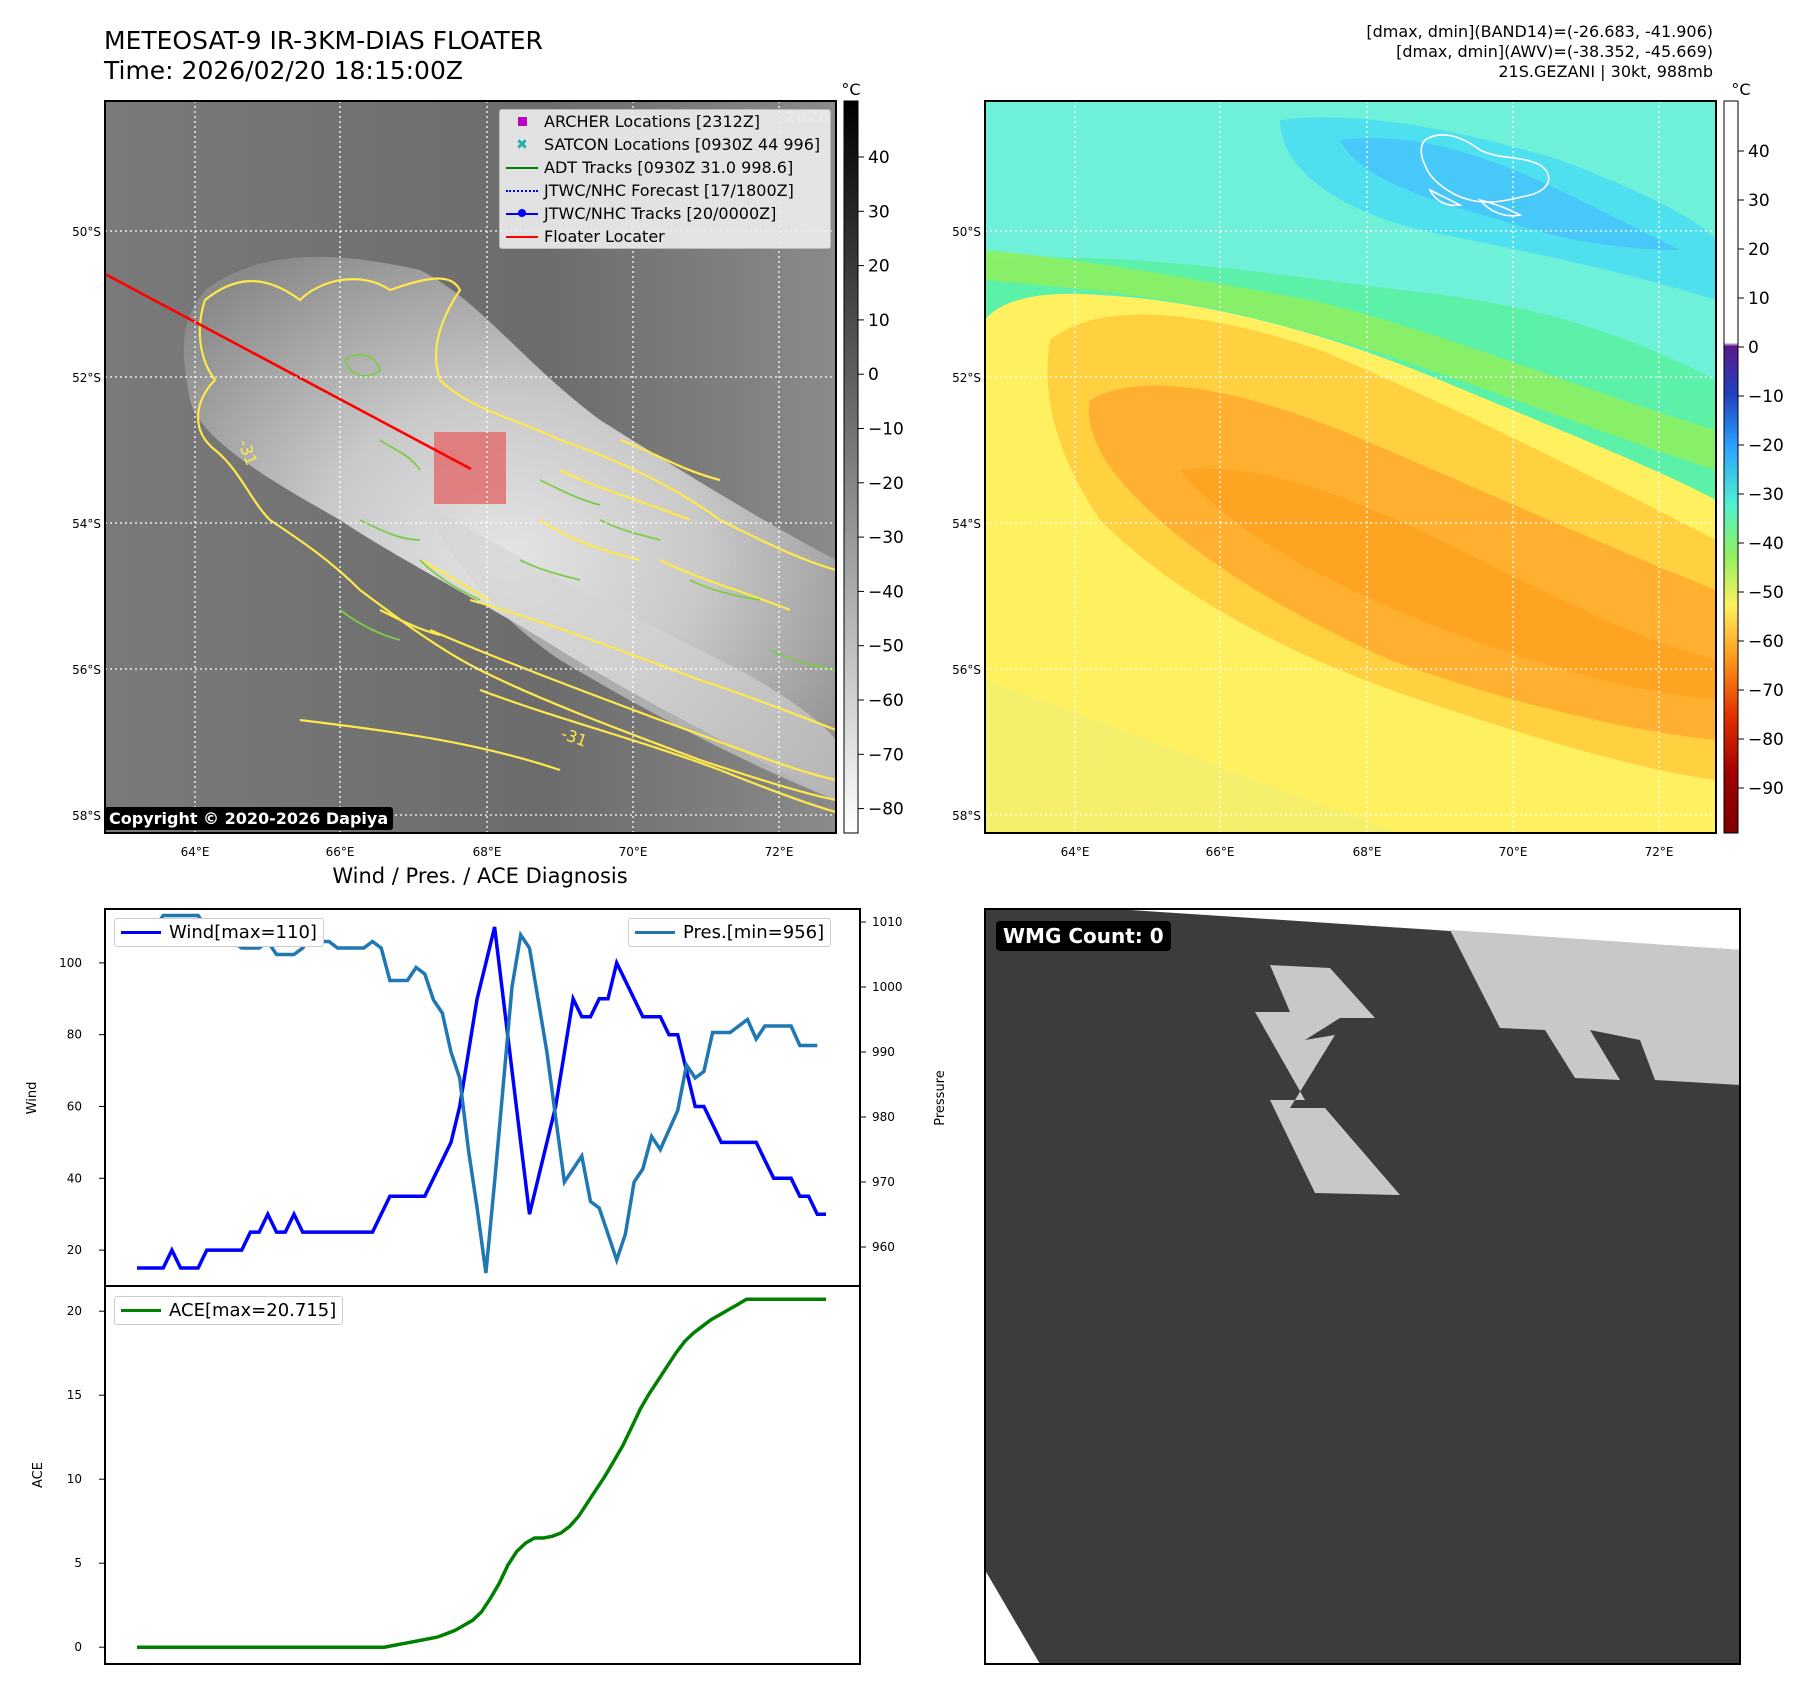 The height and width of the screenshot is (1690, 1797). I want to click on wv-lon-labels: 64°E 66°E 68°E 70°E 72°E, so click(1367, 852).